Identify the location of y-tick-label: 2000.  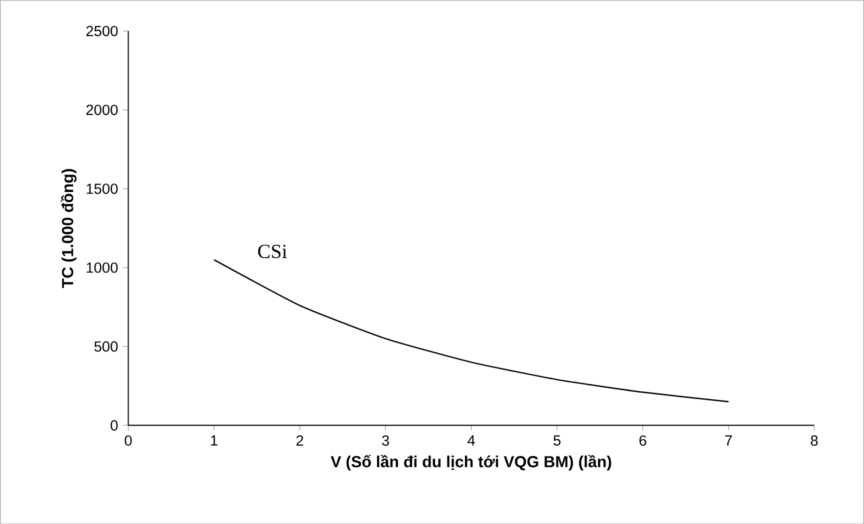
(102, 109).